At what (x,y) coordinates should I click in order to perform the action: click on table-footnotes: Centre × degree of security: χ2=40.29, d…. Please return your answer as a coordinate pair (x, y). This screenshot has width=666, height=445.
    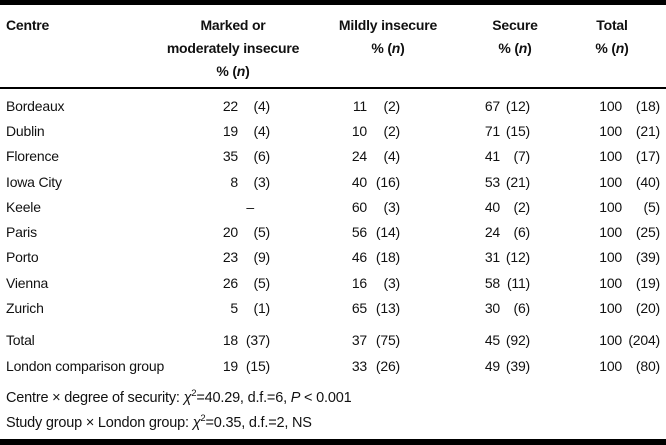
    Looking at the image, I should click on (333, 411).